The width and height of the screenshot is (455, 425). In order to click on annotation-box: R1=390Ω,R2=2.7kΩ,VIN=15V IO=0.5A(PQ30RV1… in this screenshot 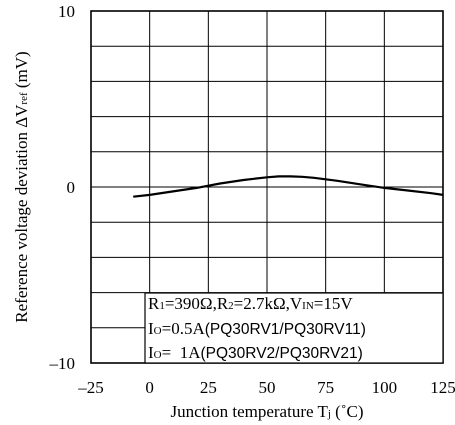, I will do `click(294, 328)`.